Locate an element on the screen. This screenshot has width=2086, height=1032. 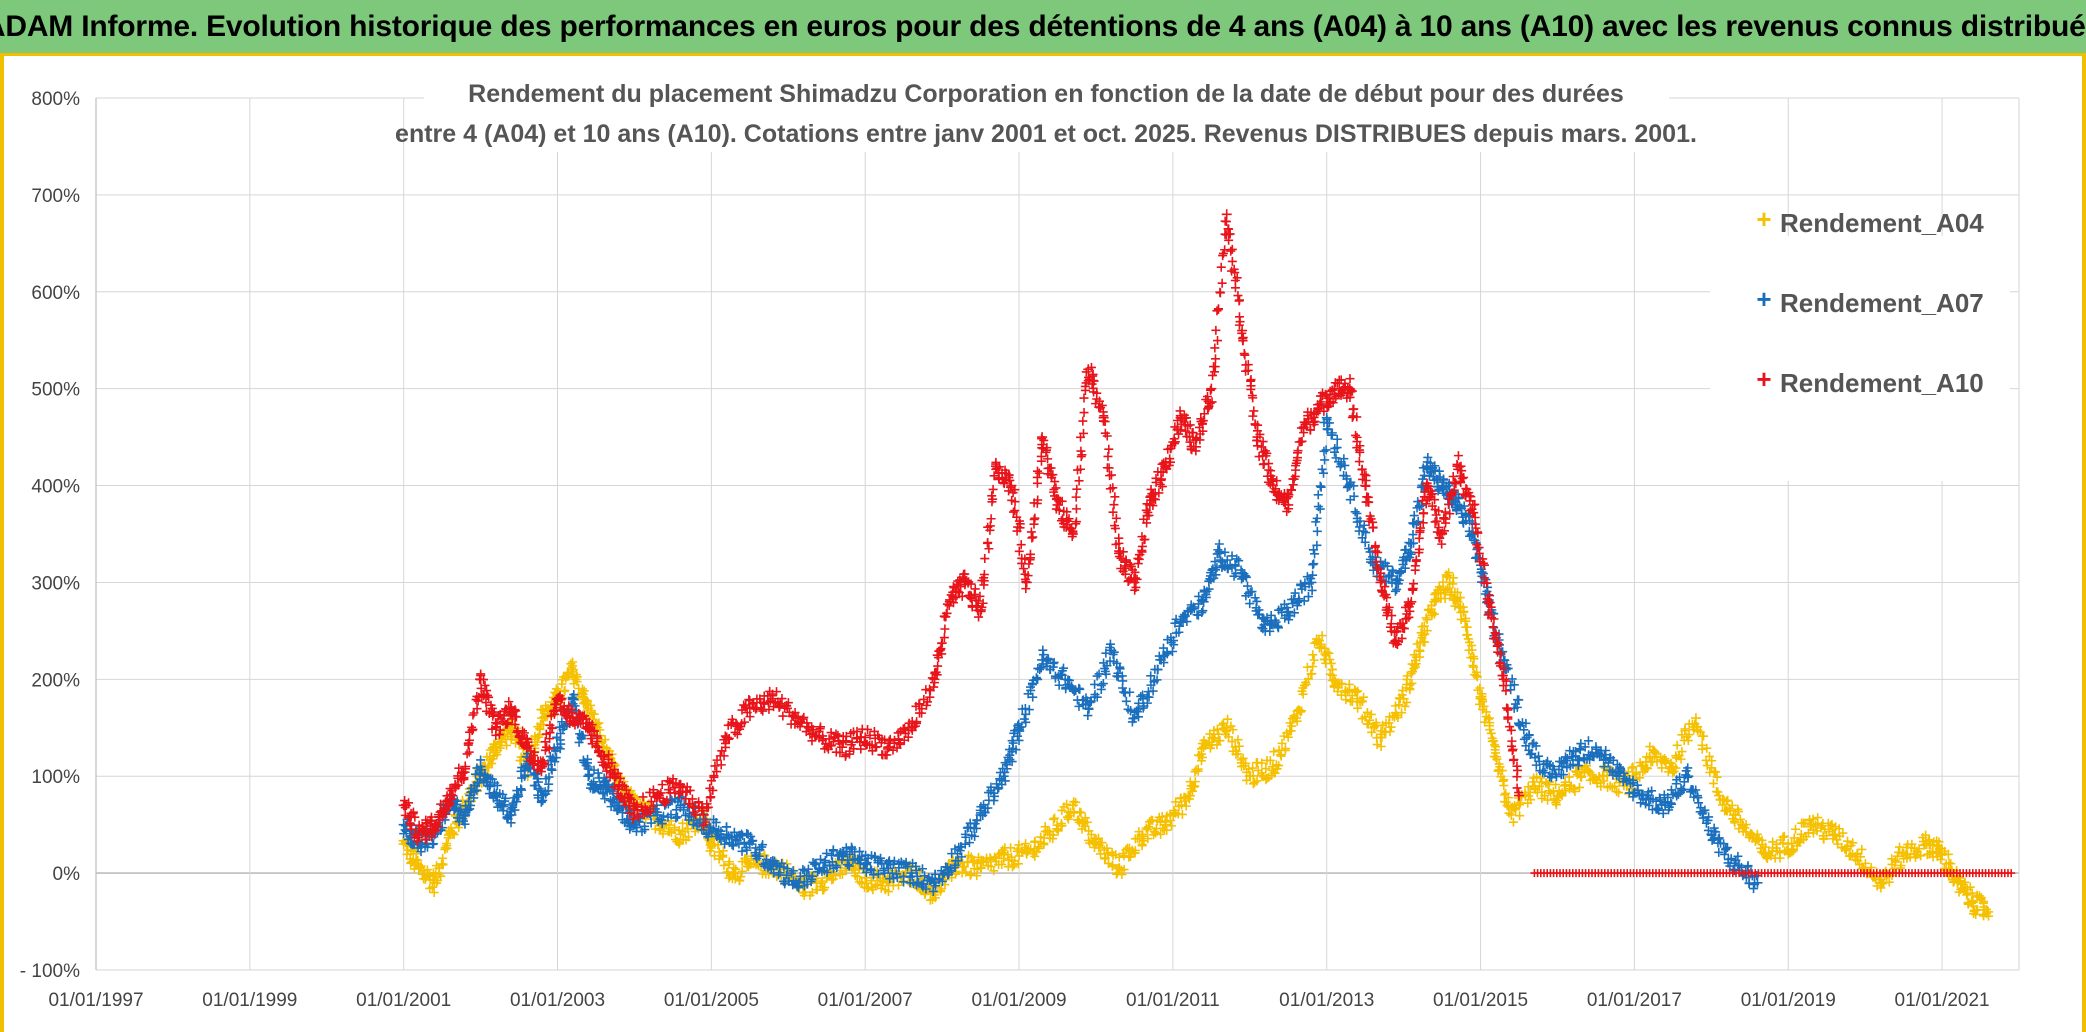
x-tick-label: 01/01/2007 is located at coordinates (865, 1000).